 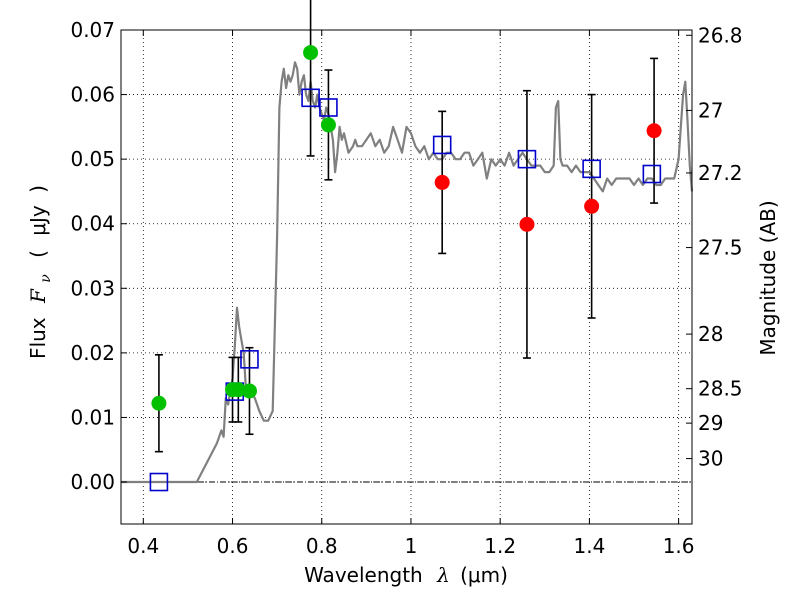 What do you see at coordinates (720, 173) in the screenshot?
I see `y2-tick-label: 27.2` at bounding box center [720, 173].